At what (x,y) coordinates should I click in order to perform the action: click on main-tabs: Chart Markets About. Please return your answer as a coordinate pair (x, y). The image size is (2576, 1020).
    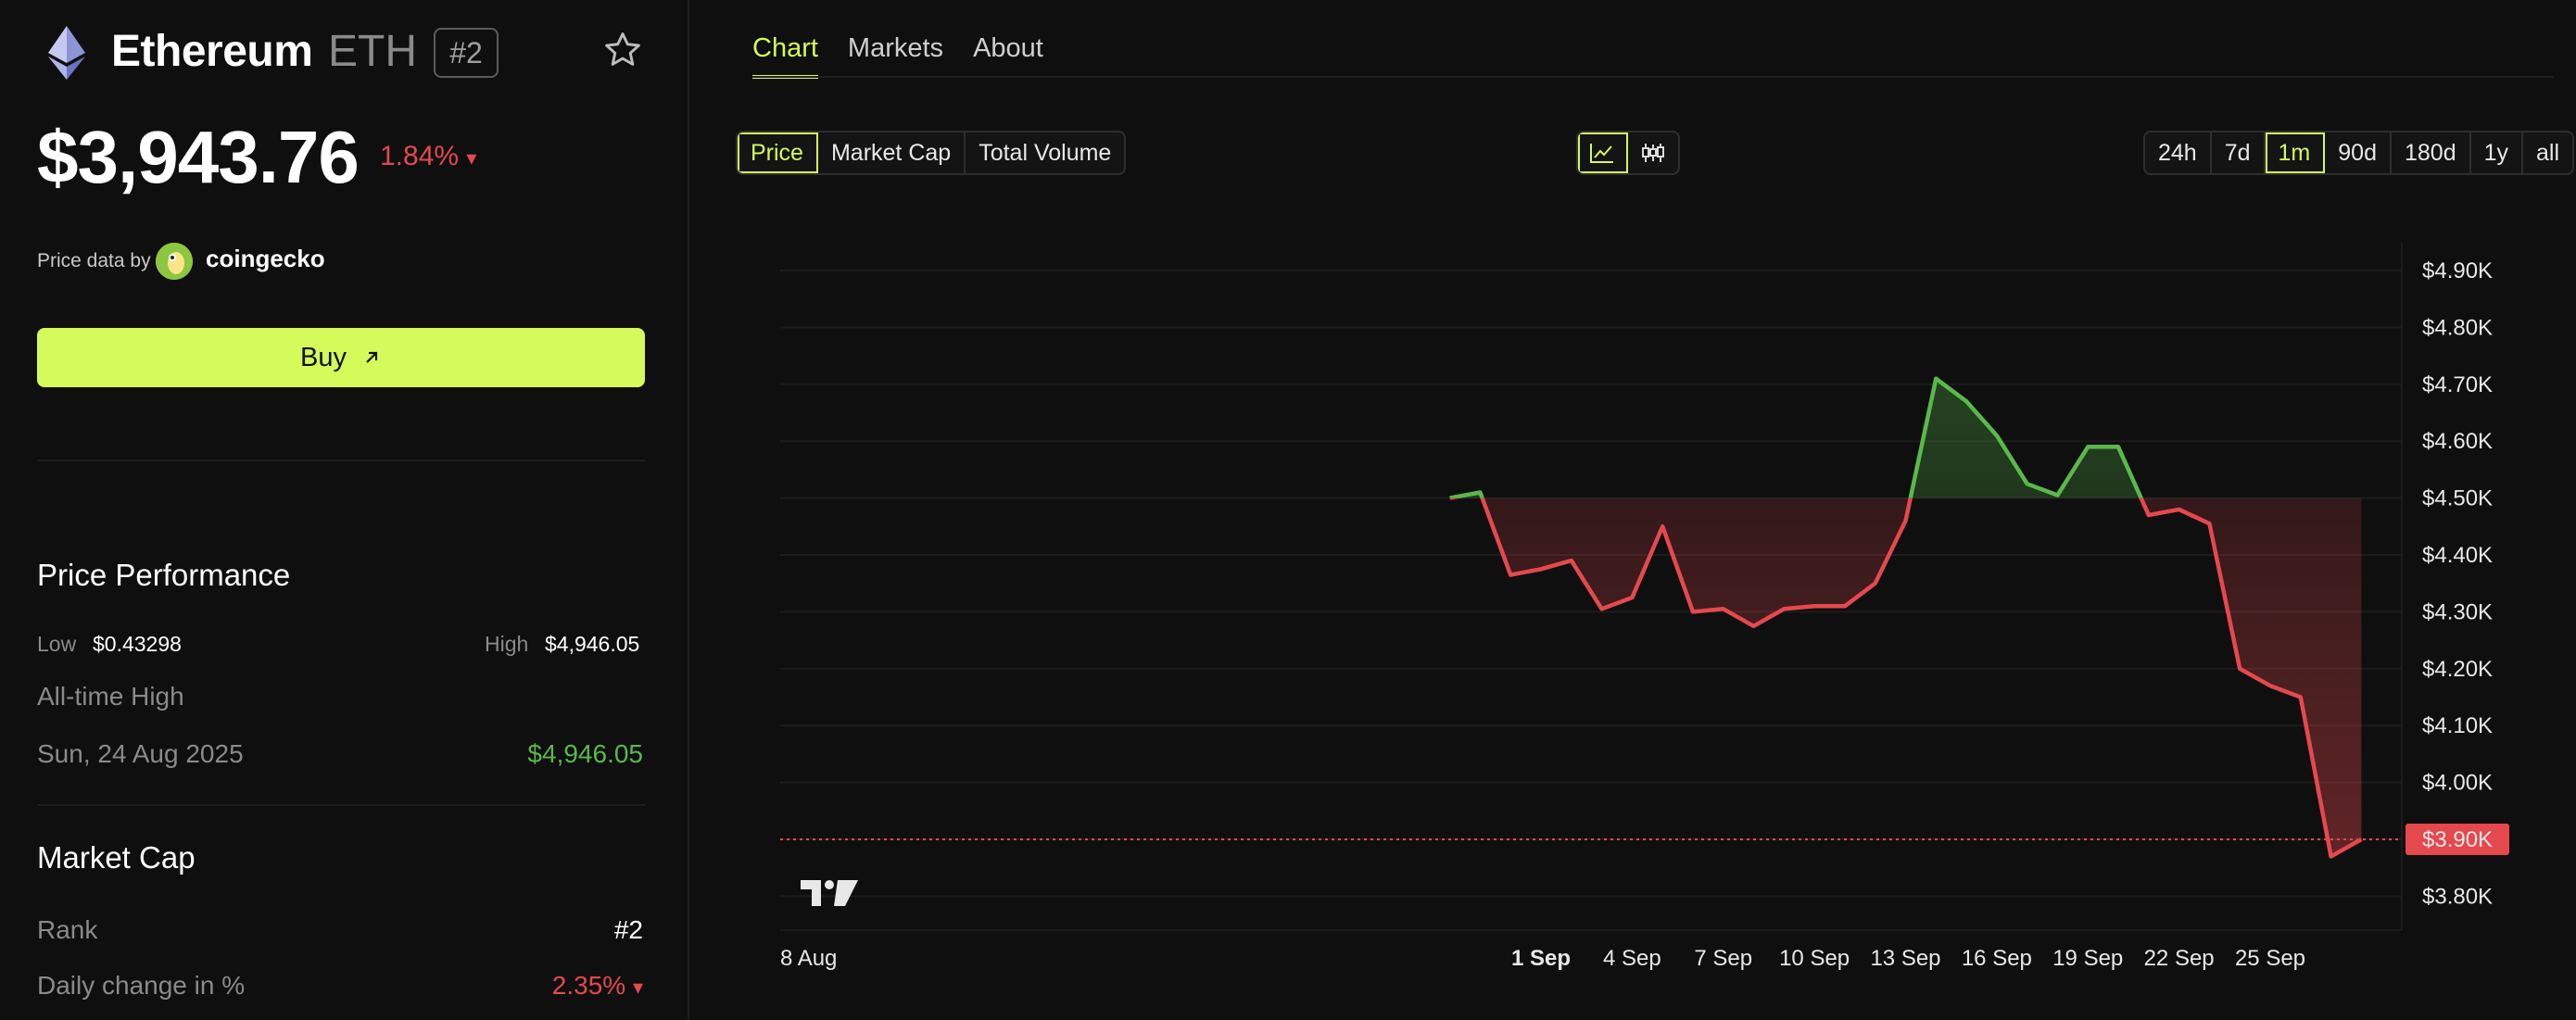
    Looking at the image, I should click on (898, 56).